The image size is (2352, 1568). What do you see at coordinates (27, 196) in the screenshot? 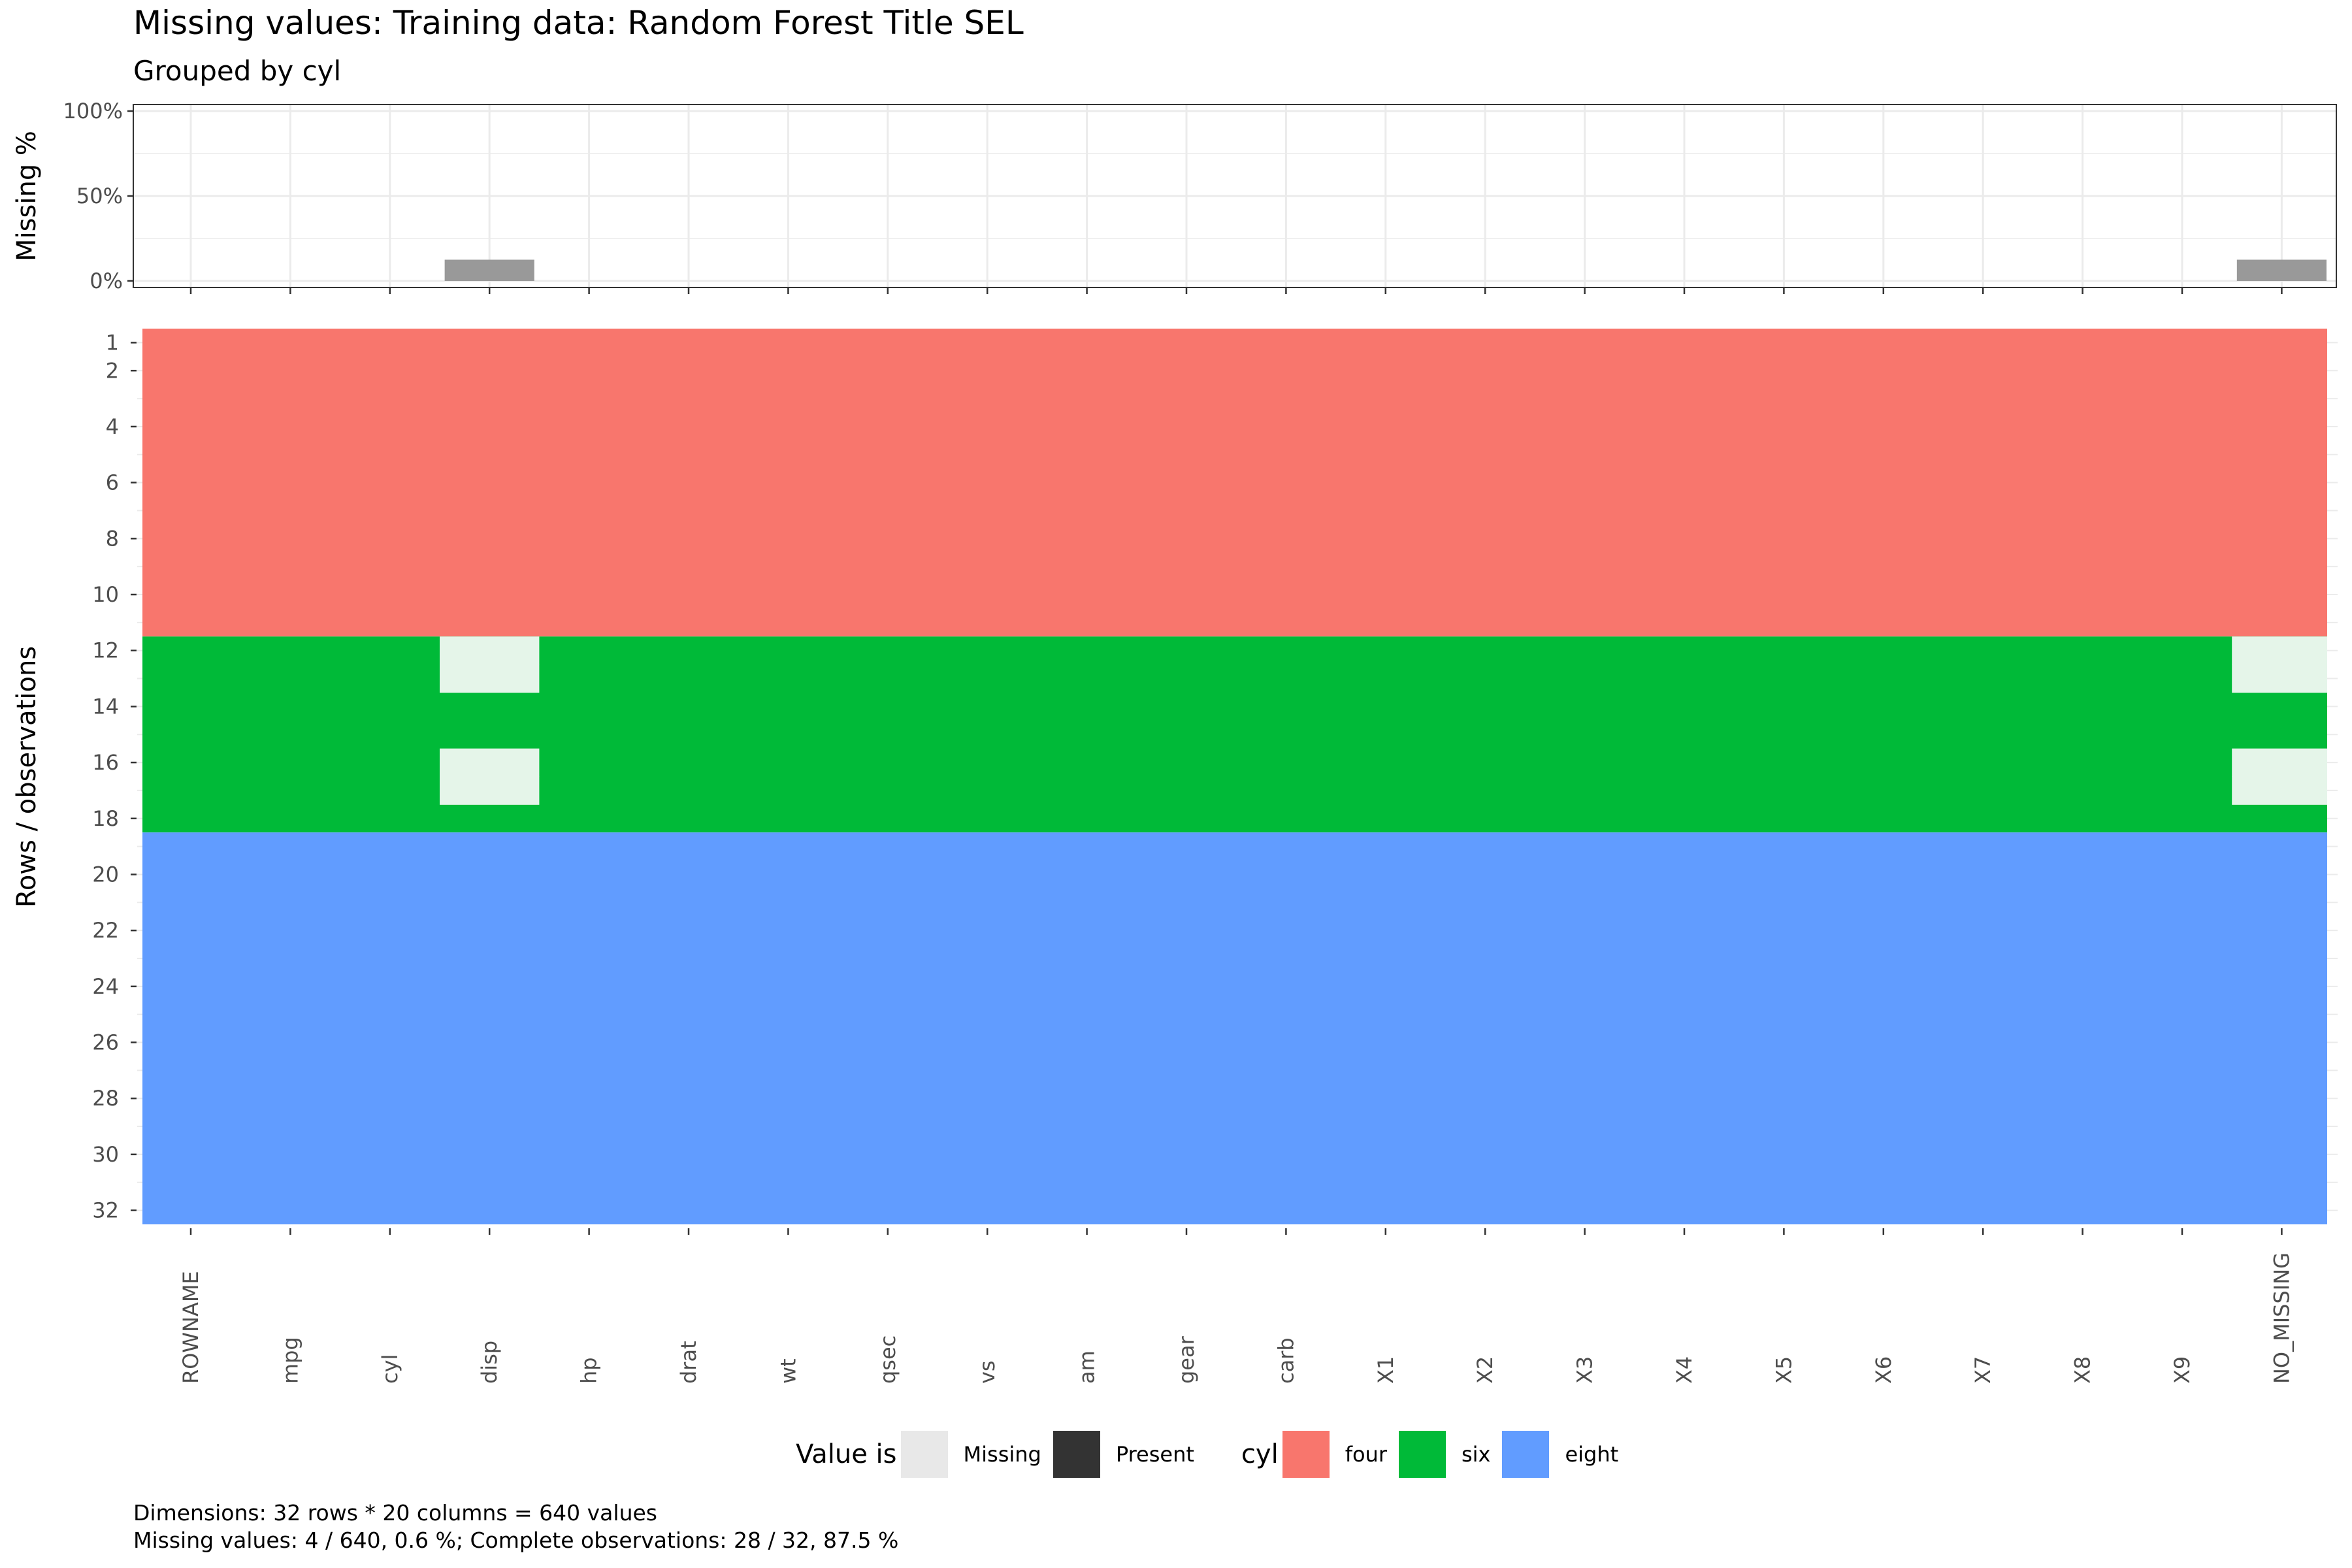
I see `top-panel-y-label: Missing %` at bounding box center [27, 196].